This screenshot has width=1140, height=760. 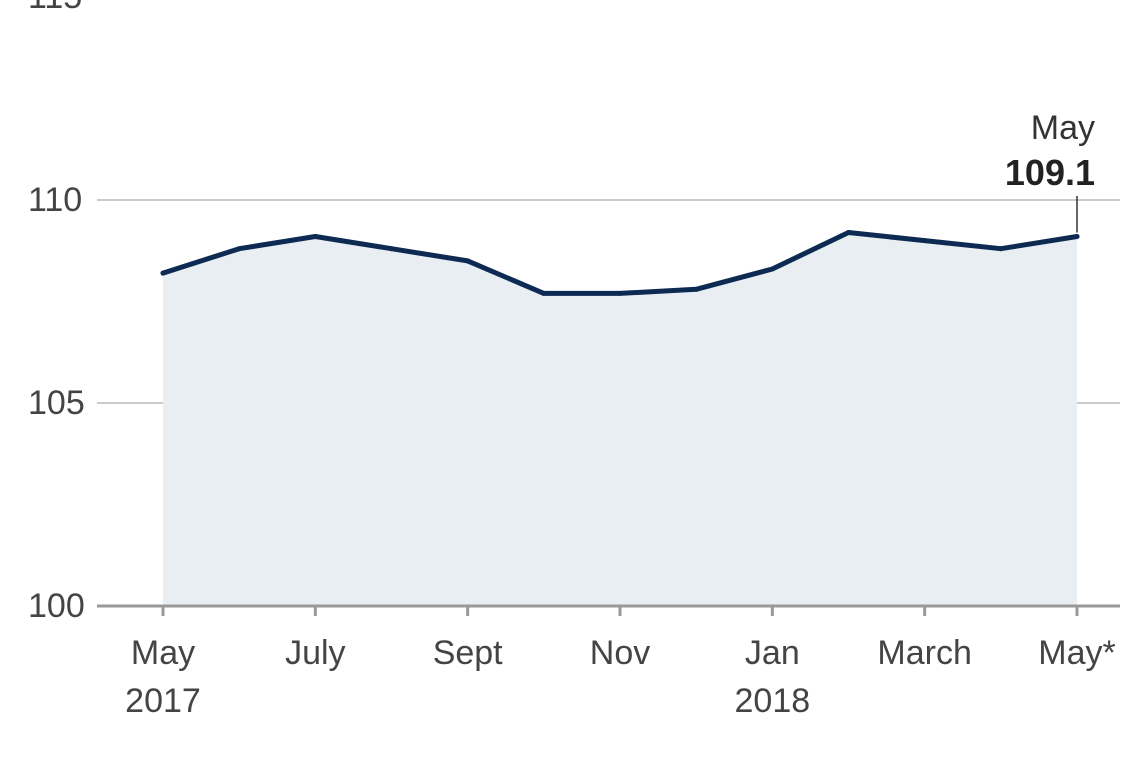 I want to click on x-tick-label-8: Jan, so click(x=772, y=653).